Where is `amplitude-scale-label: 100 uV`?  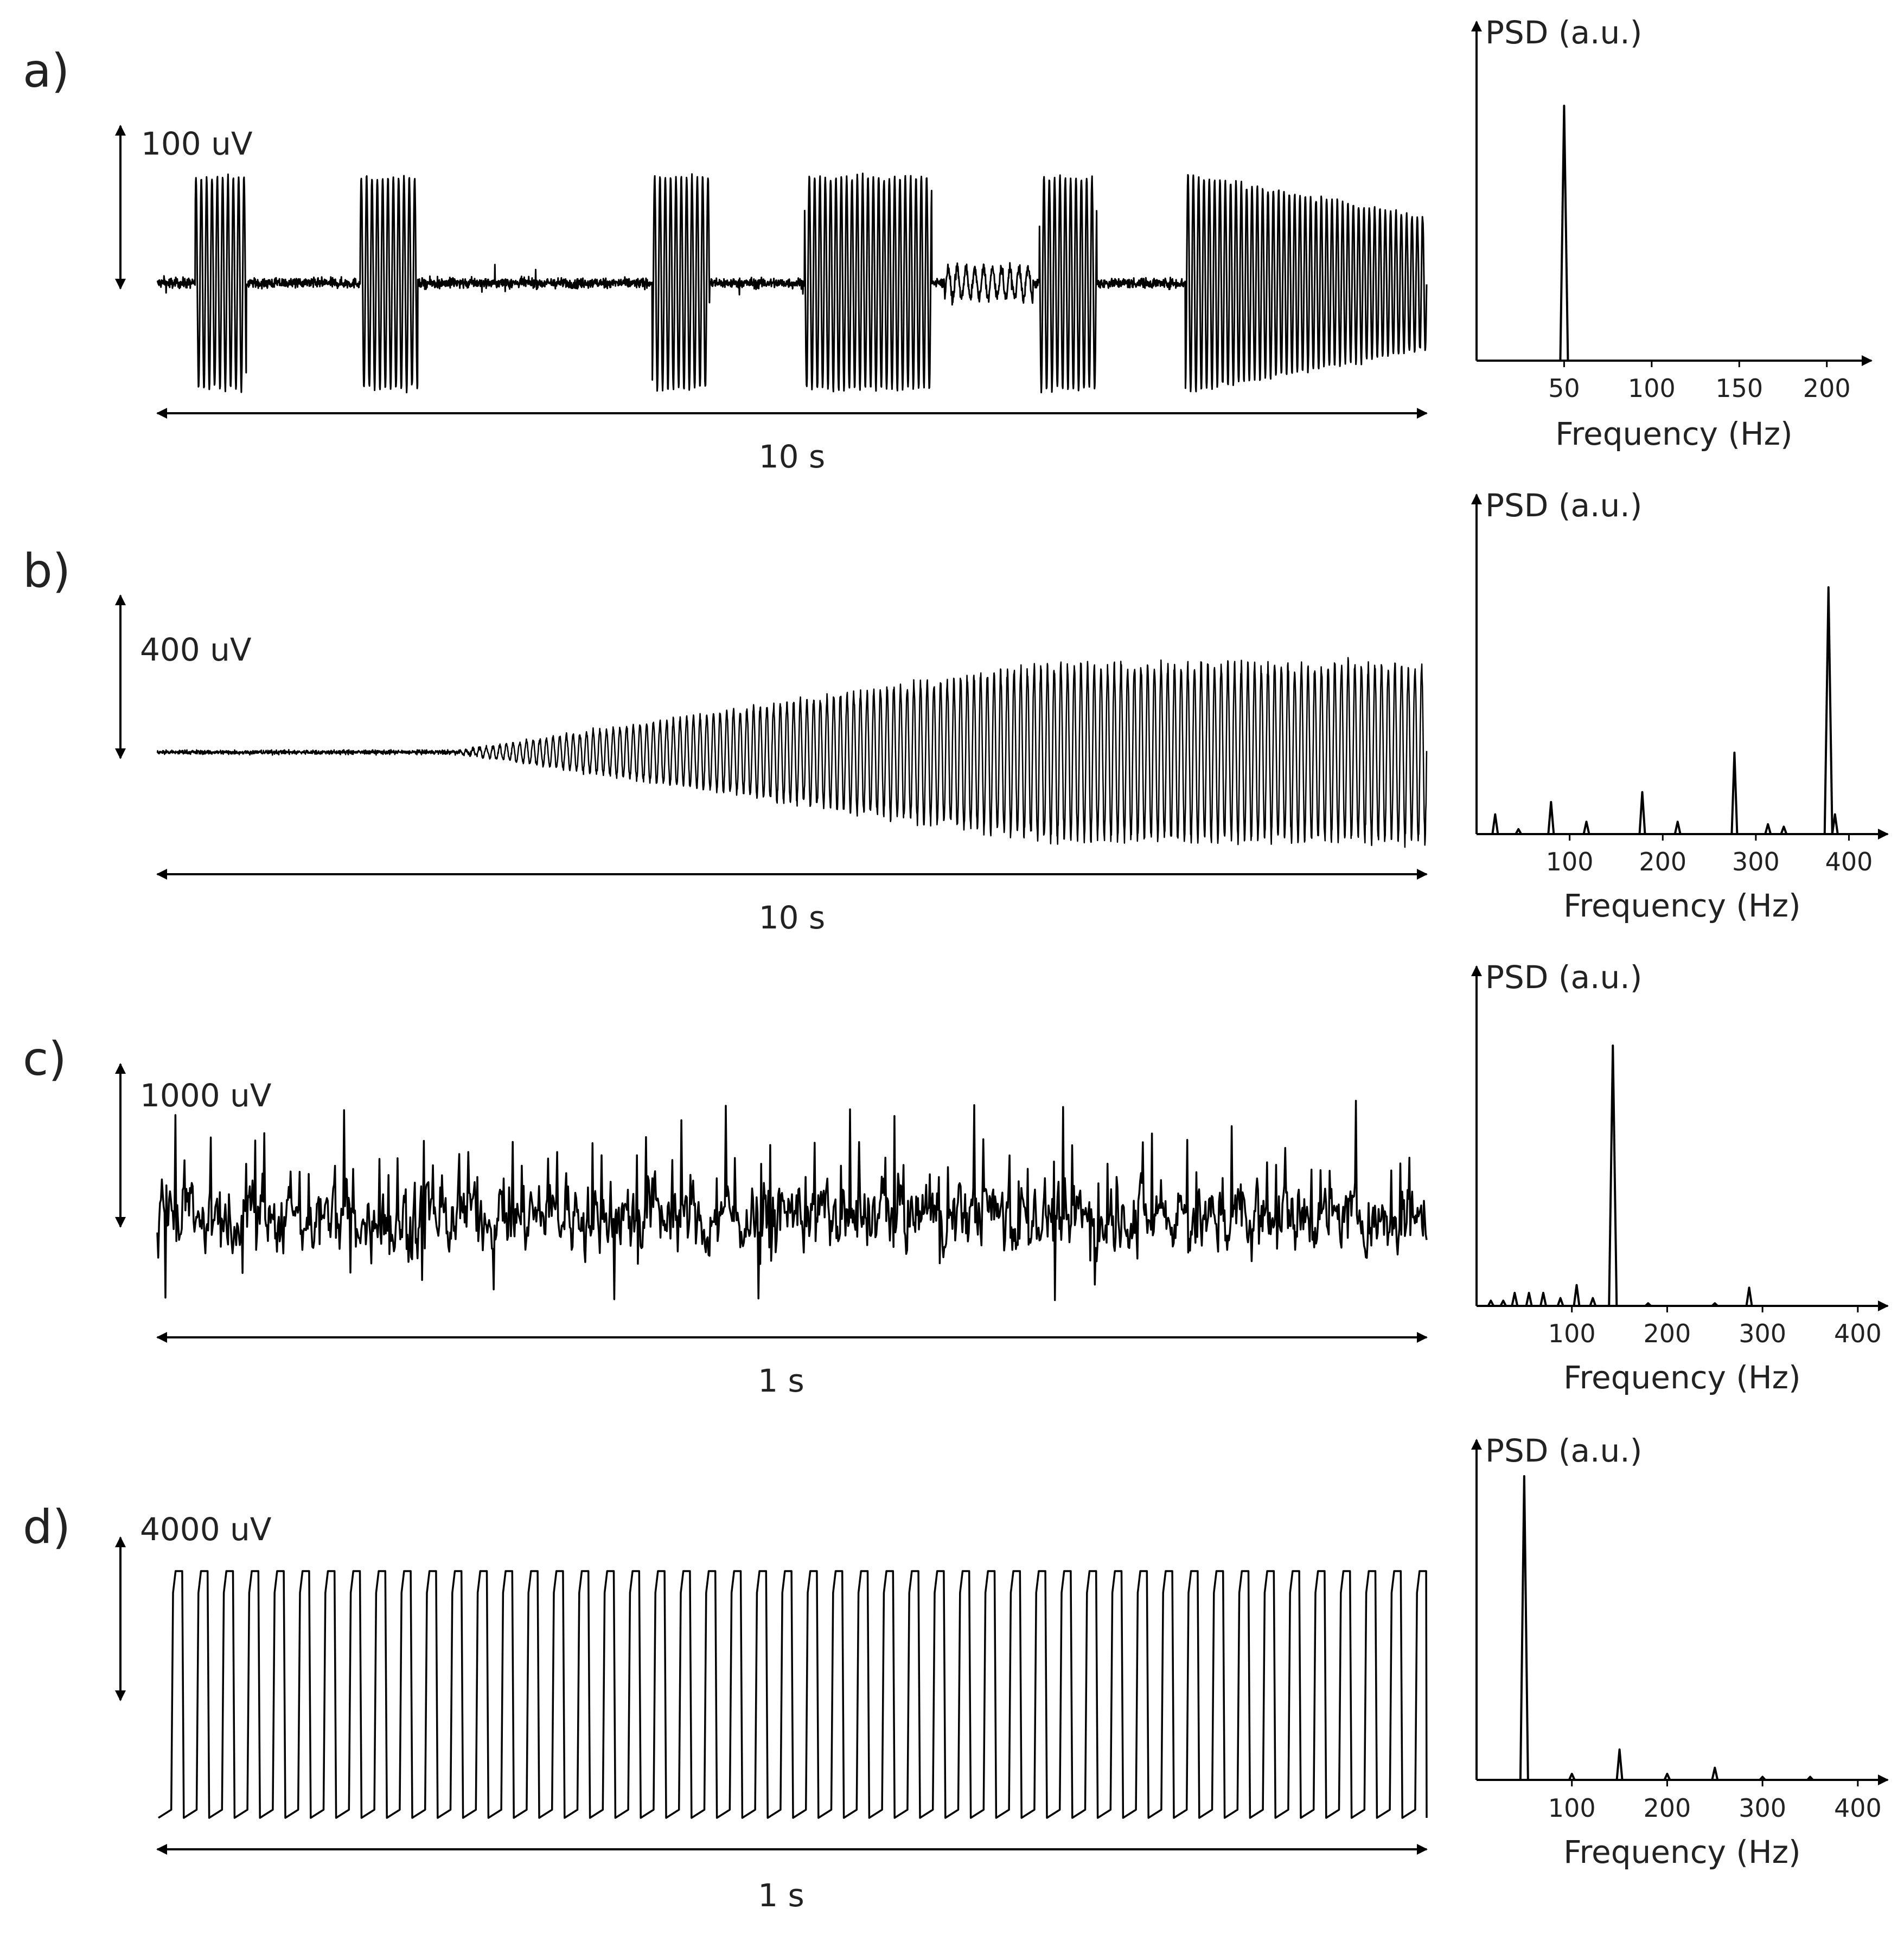
amplitude-scale-label: 100 uV is located at coordinates (197, 143).